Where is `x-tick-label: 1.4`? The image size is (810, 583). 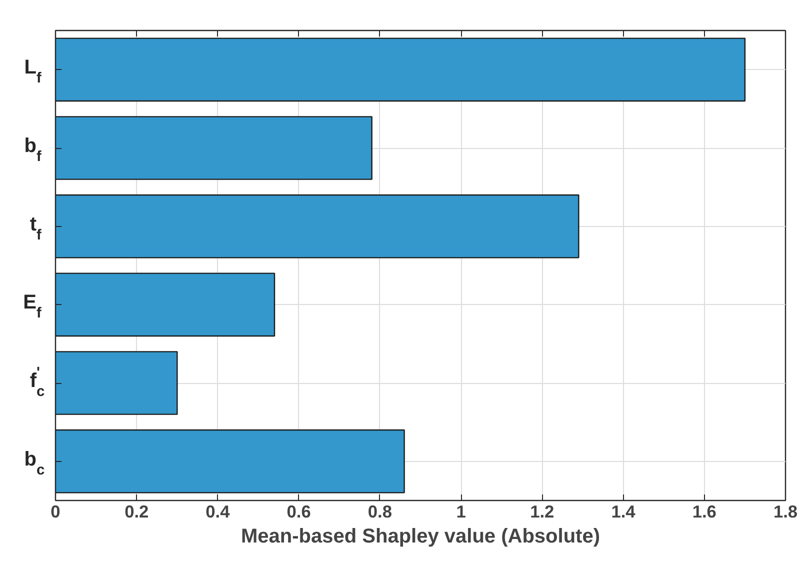 x-tick-label: 1.4 is located at coordinates (623, 512).